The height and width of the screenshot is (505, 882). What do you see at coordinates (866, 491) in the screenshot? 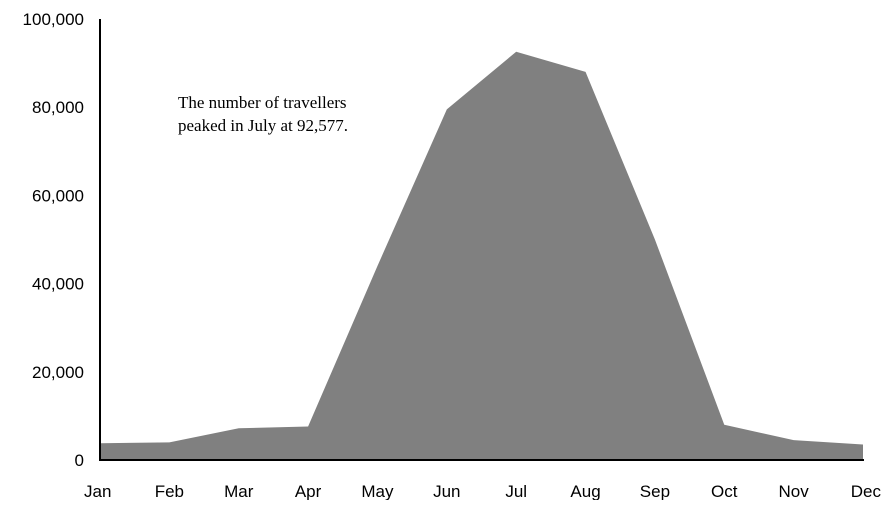
I see `x-tick-label-dec: Dec` at bounding box center [866, 491].